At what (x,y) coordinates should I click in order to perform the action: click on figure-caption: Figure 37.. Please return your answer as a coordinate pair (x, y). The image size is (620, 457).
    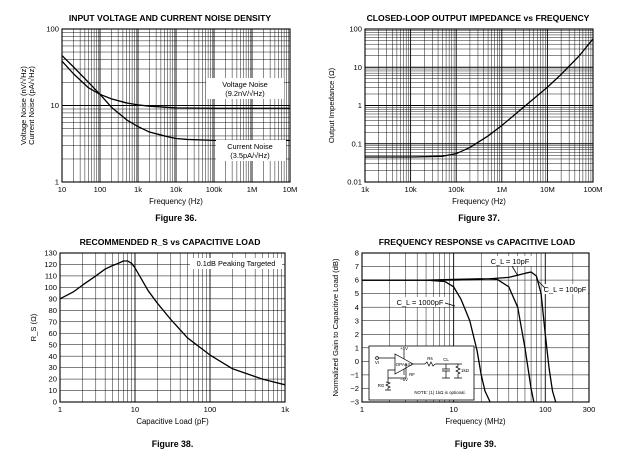
    Looking at the image, I should click on (479, 218).